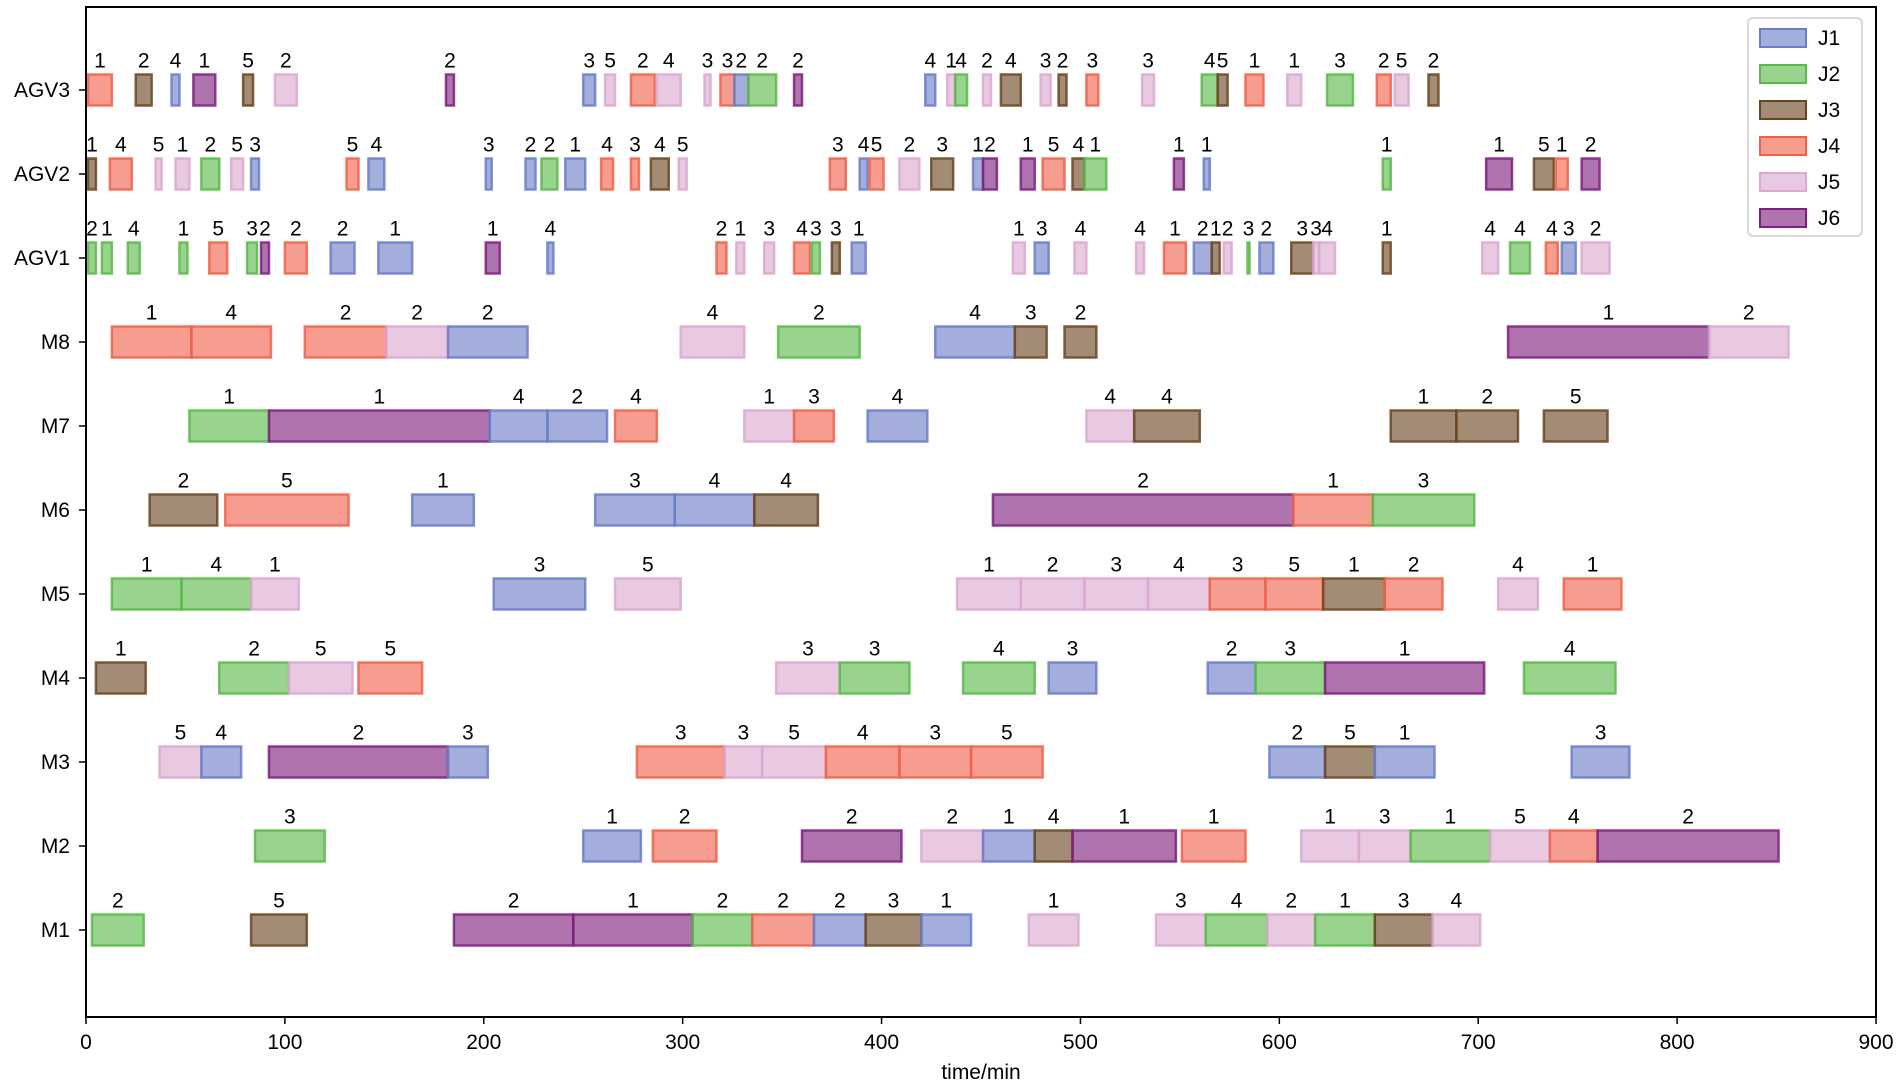  What do you see at coordinates (483, 1042) in the screenshot?
I see `x-tick-label-200: 200` at bounding box center [483, 1042].